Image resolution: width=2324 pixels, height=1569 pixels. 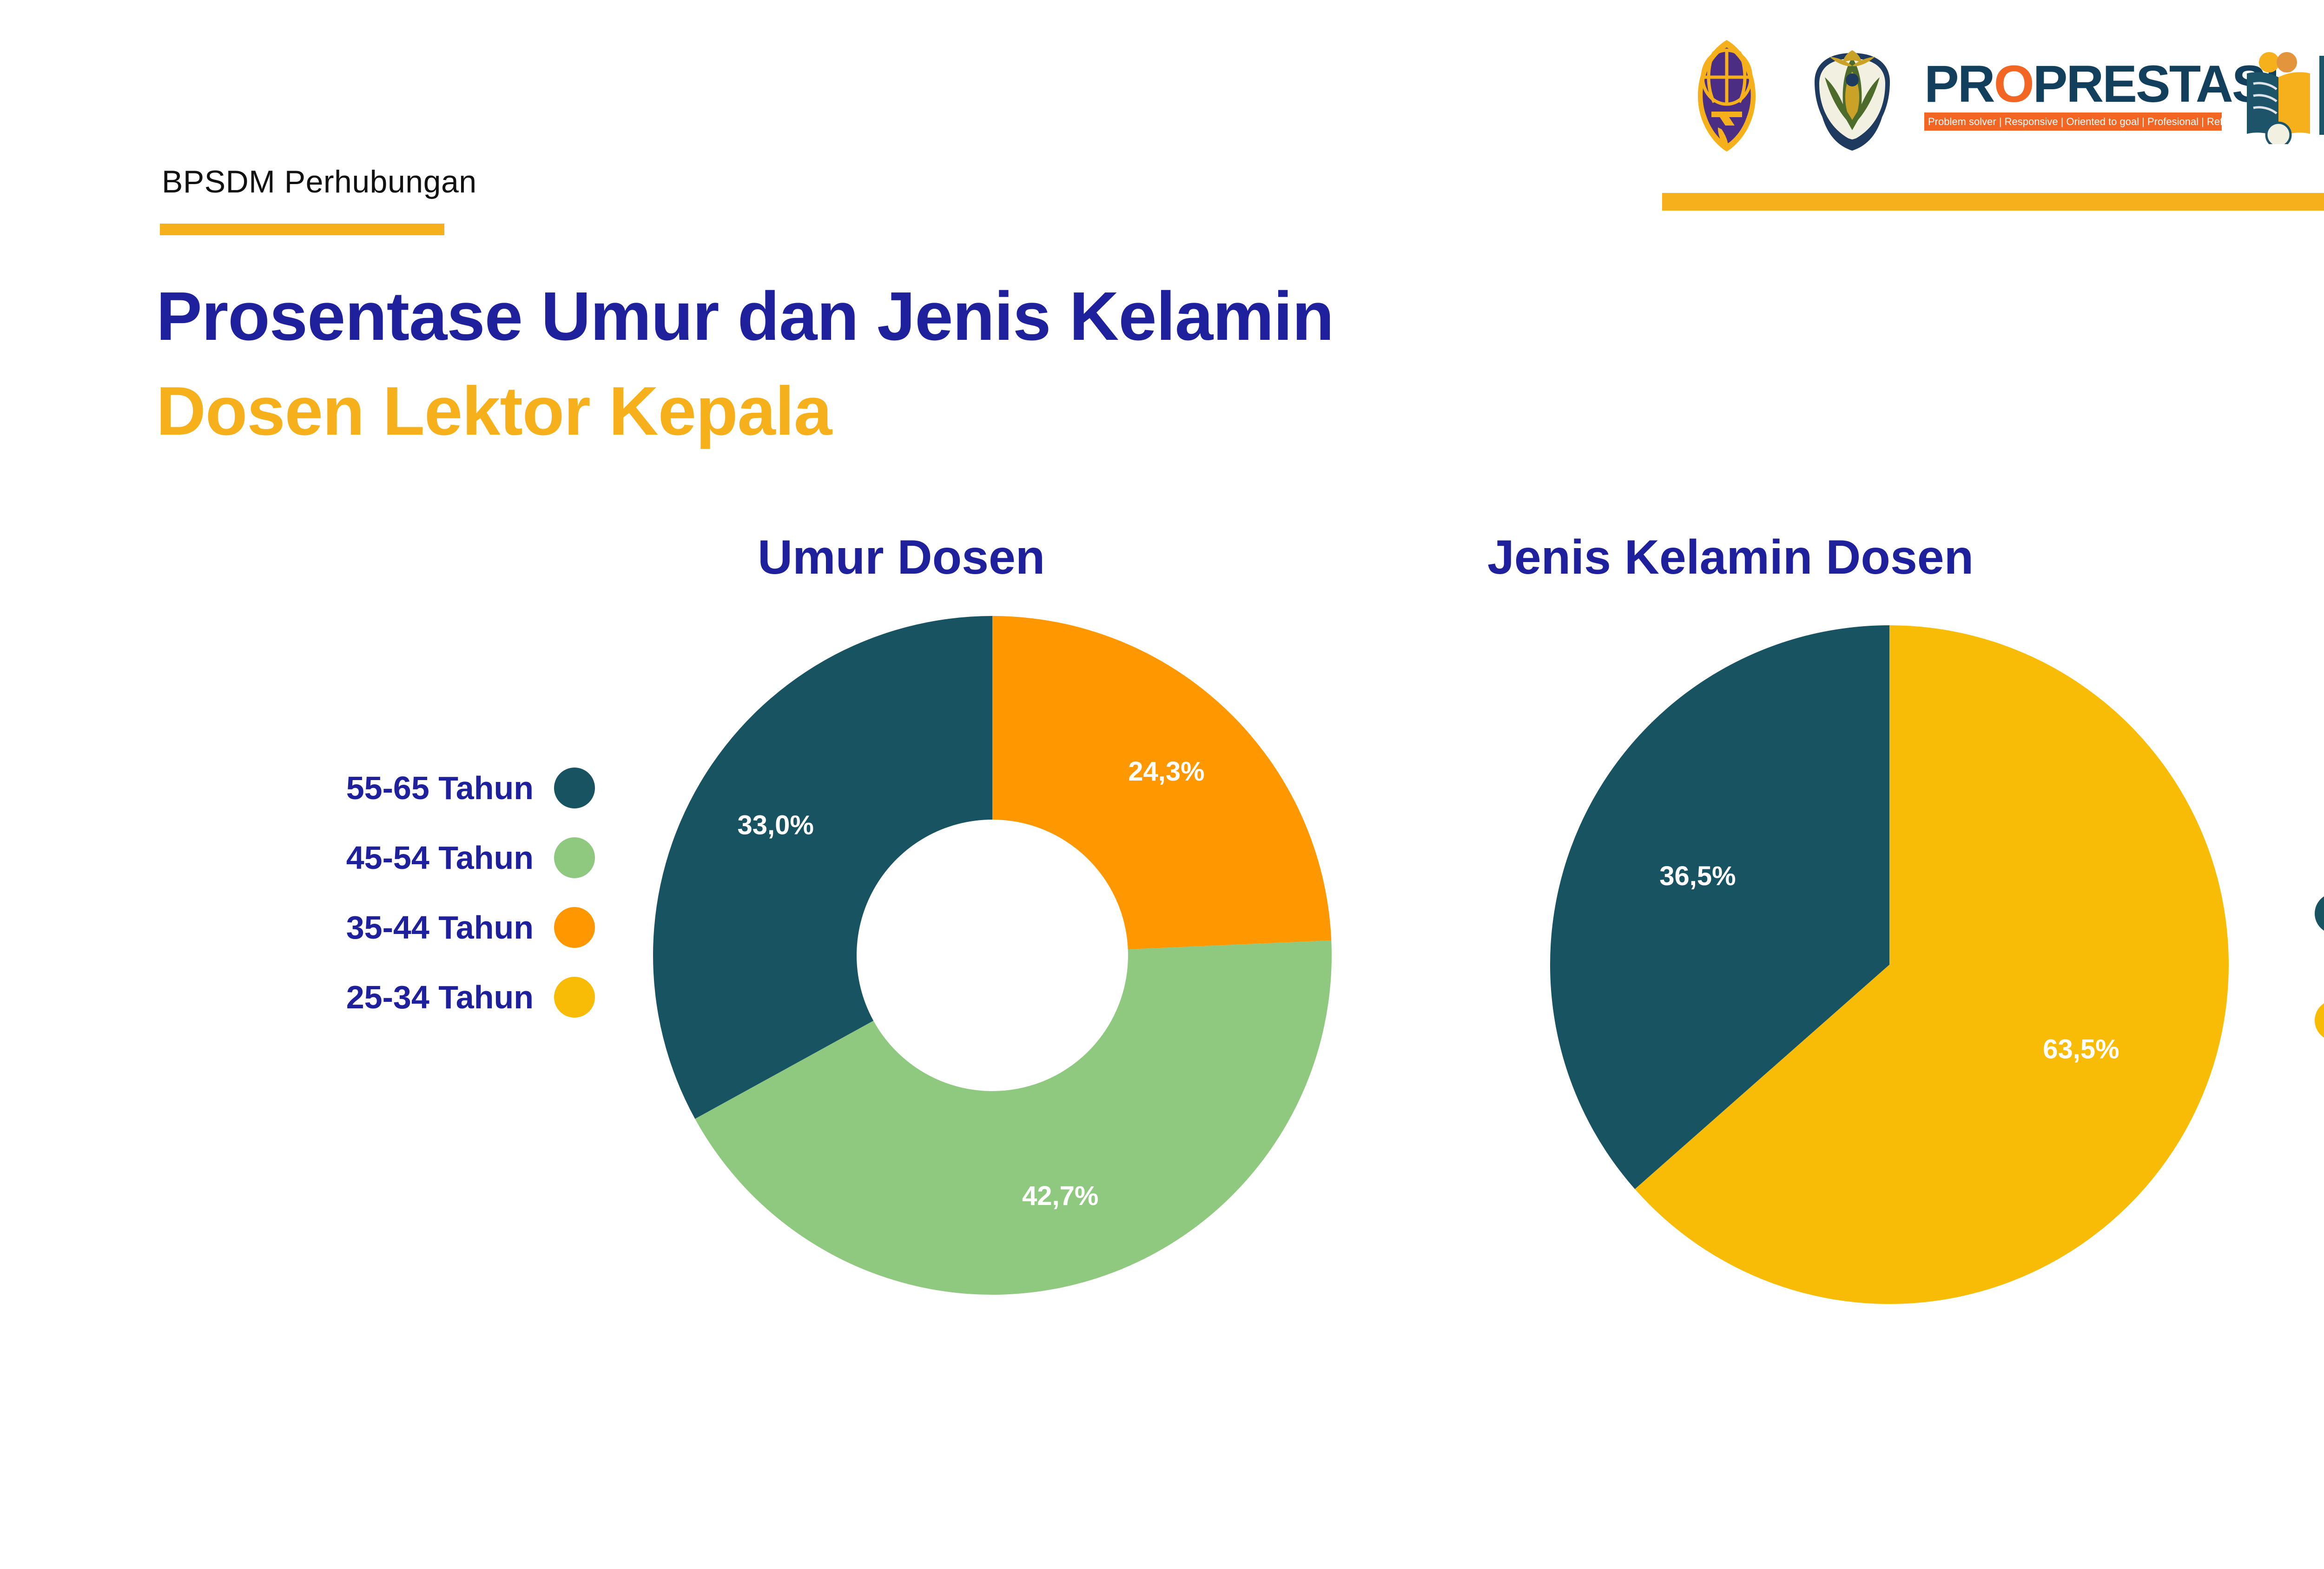 I want to click on legend-item: Laki-Laki, so click(x=2319, y=1021).